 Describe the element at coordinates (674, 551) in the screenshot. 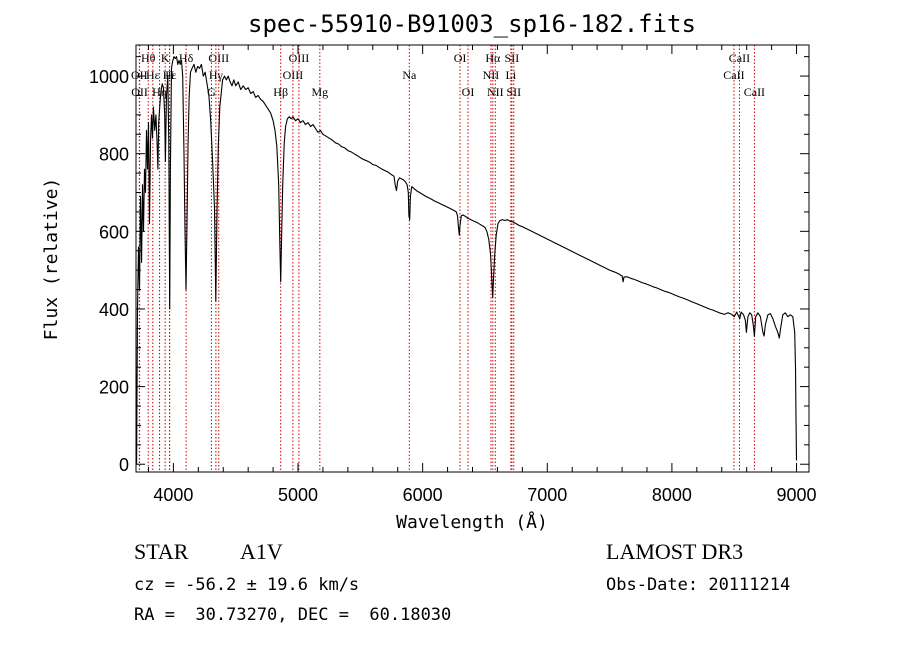

I see `survey-label: LAMOST DR3` at that location.